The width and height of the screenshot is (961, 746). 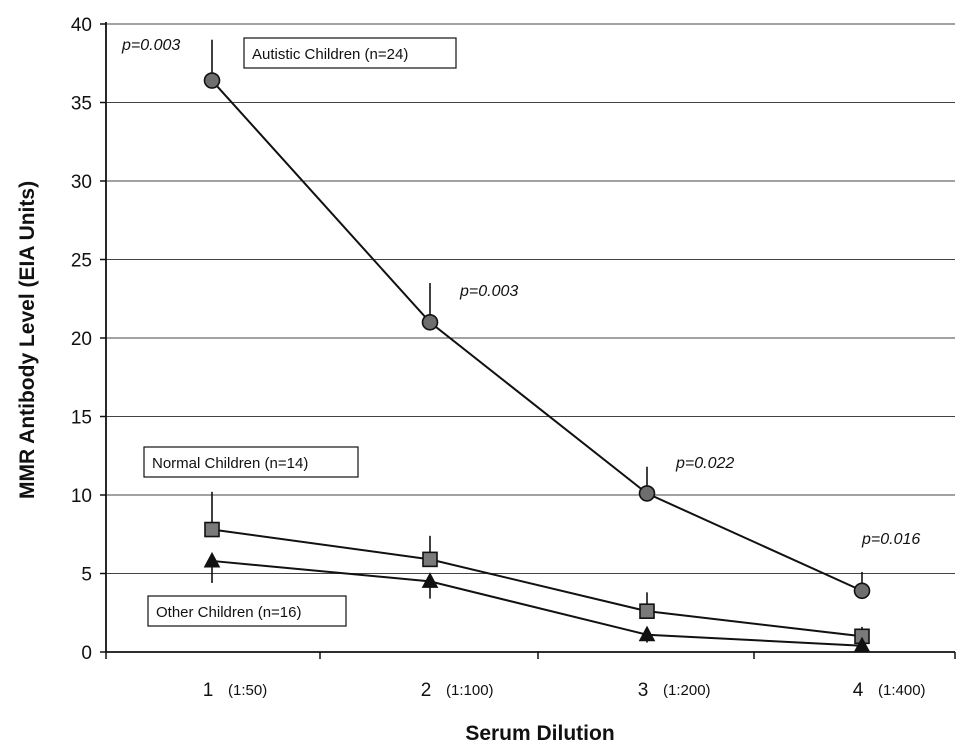 I want to click on legend-box-normal, so click(x=251, y=462).